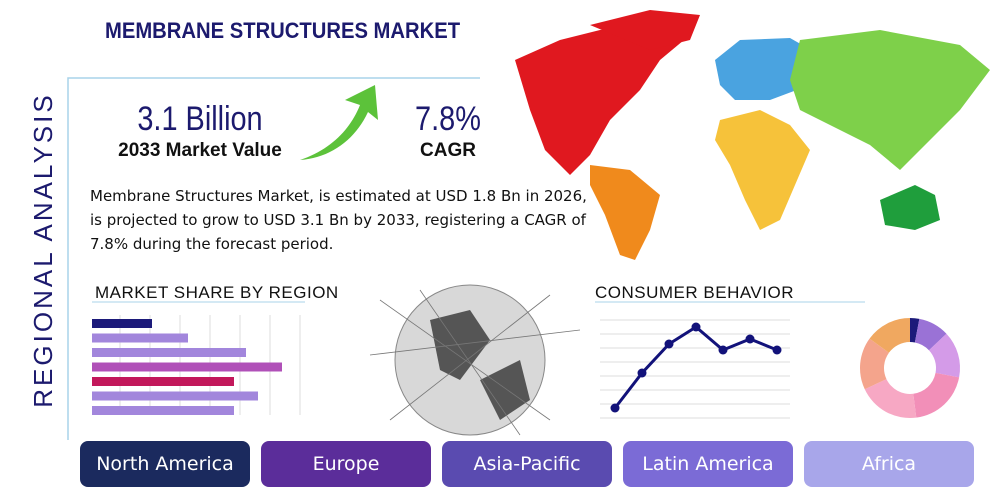  I want to click on title: MEMBRANE STRUCTURES MARKET, so click(282, 31).